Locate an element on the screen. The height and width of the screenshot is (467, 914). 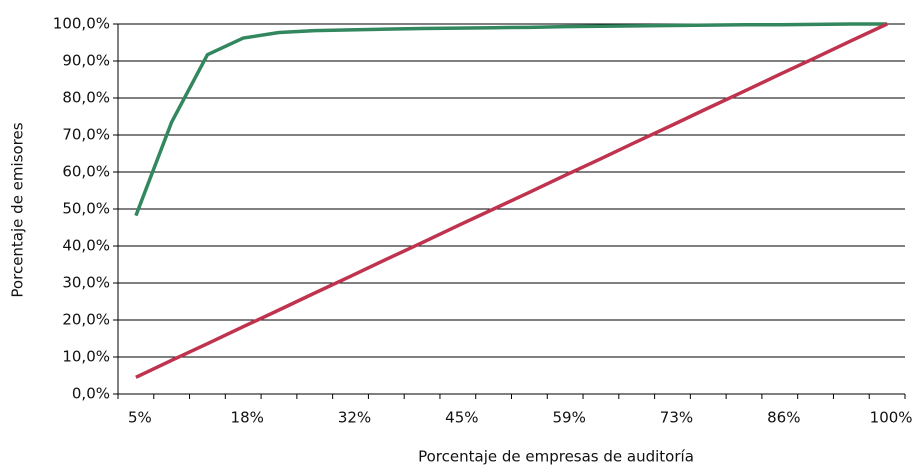
y-tick-label: 40,0% is located at coordinates (86, 246).